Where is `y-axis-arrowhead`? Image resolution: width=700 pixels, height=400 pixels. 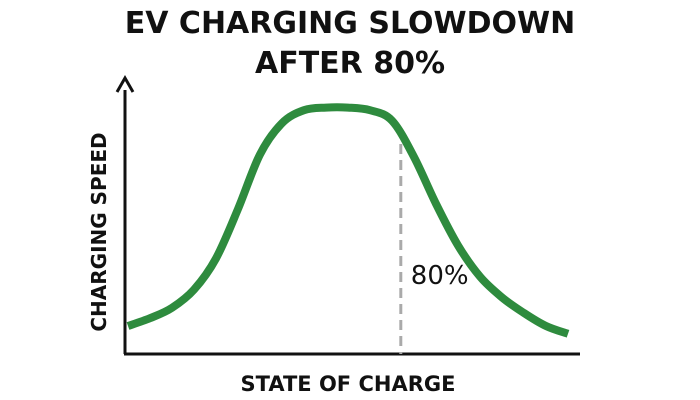
y-axis-arrowhead is located at coordinates (125, 83).